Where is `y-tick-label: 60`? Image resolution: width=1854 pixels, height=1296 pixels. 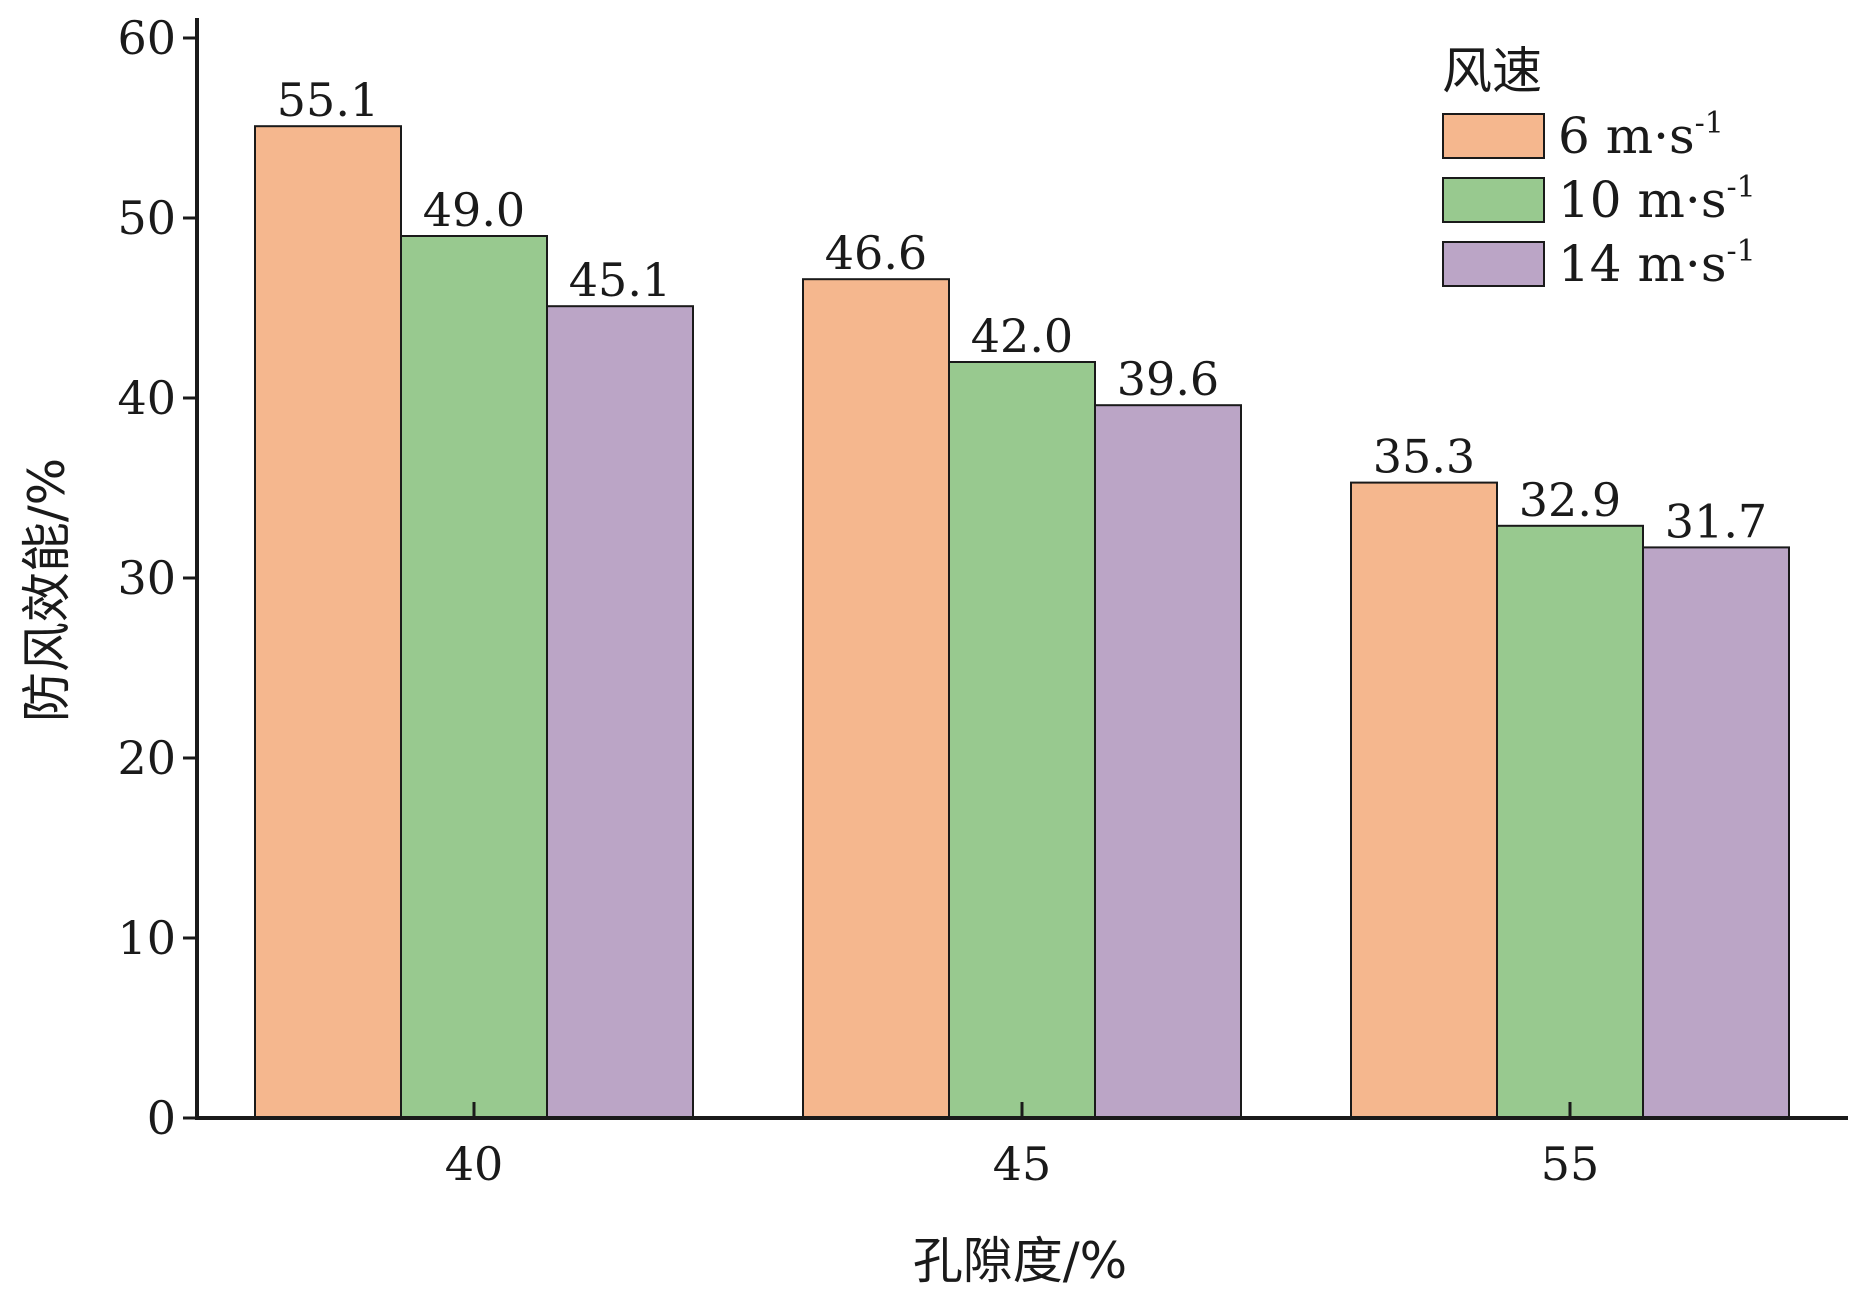 y-tick-label: 60 is located at coordinates (146, 38).